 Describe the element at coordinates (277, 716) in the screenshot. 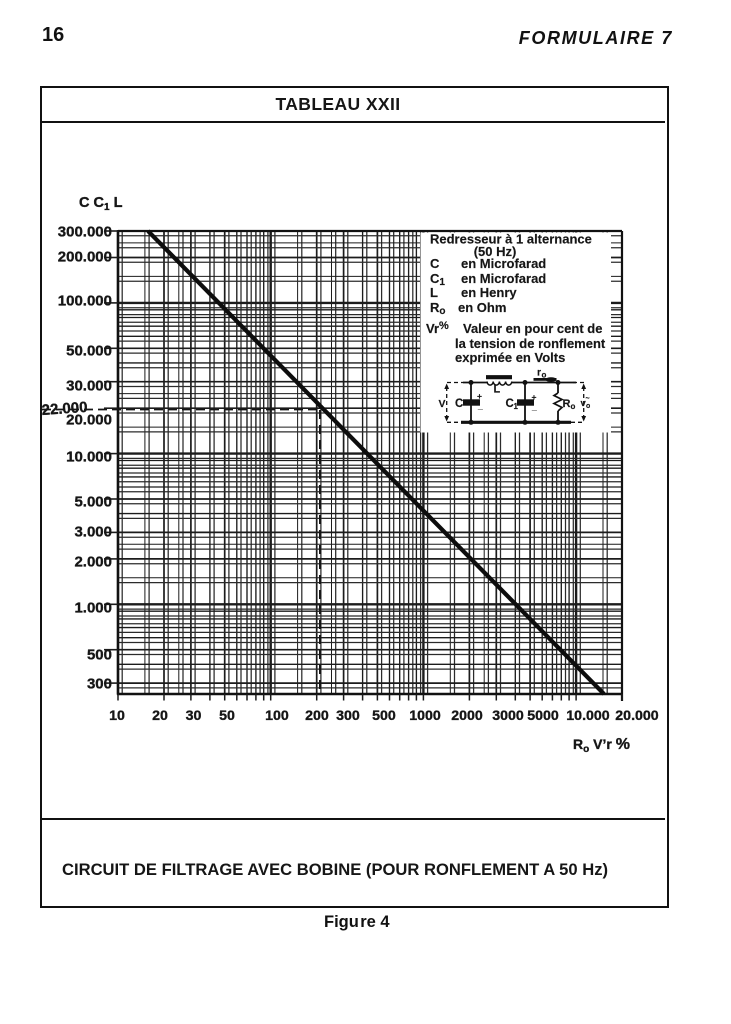

I see `svg-text: 100` at that location.